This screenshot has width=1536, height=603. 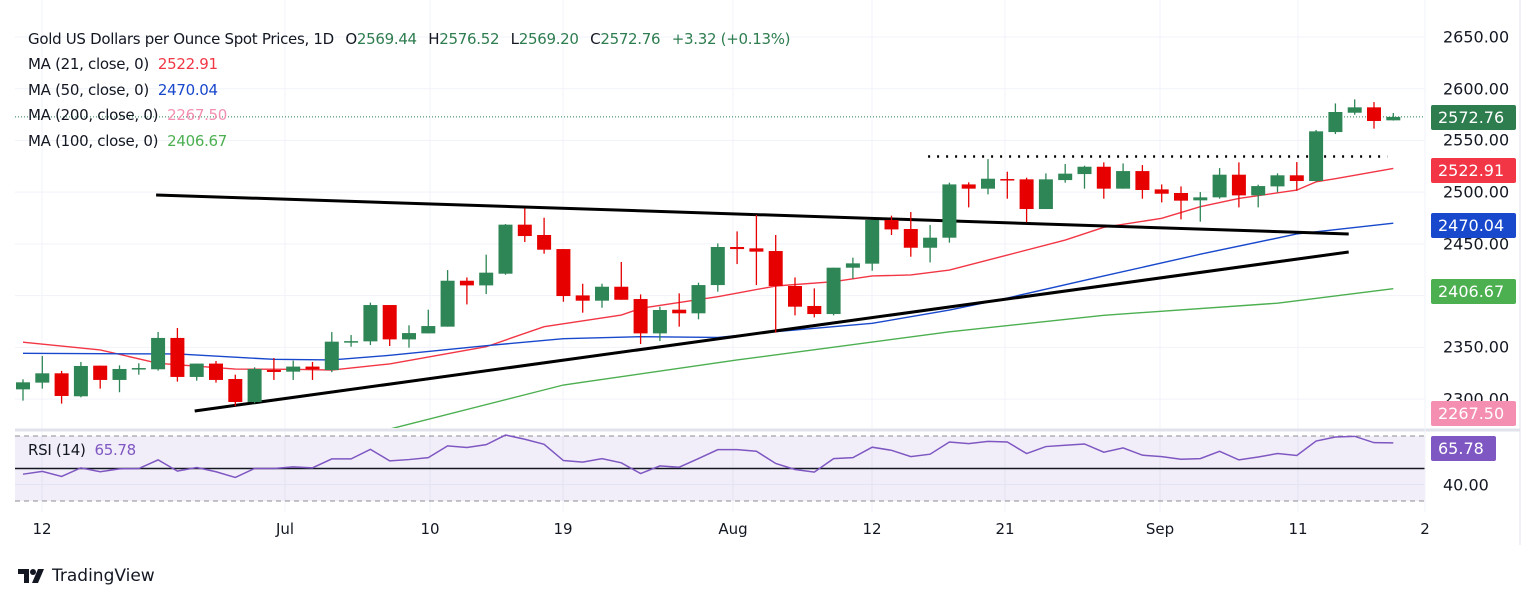 What do you see at coordinates (57, 450) in the screenshot?
I see `rsi-label: RSI (14)` at bounding box center [57, 450].